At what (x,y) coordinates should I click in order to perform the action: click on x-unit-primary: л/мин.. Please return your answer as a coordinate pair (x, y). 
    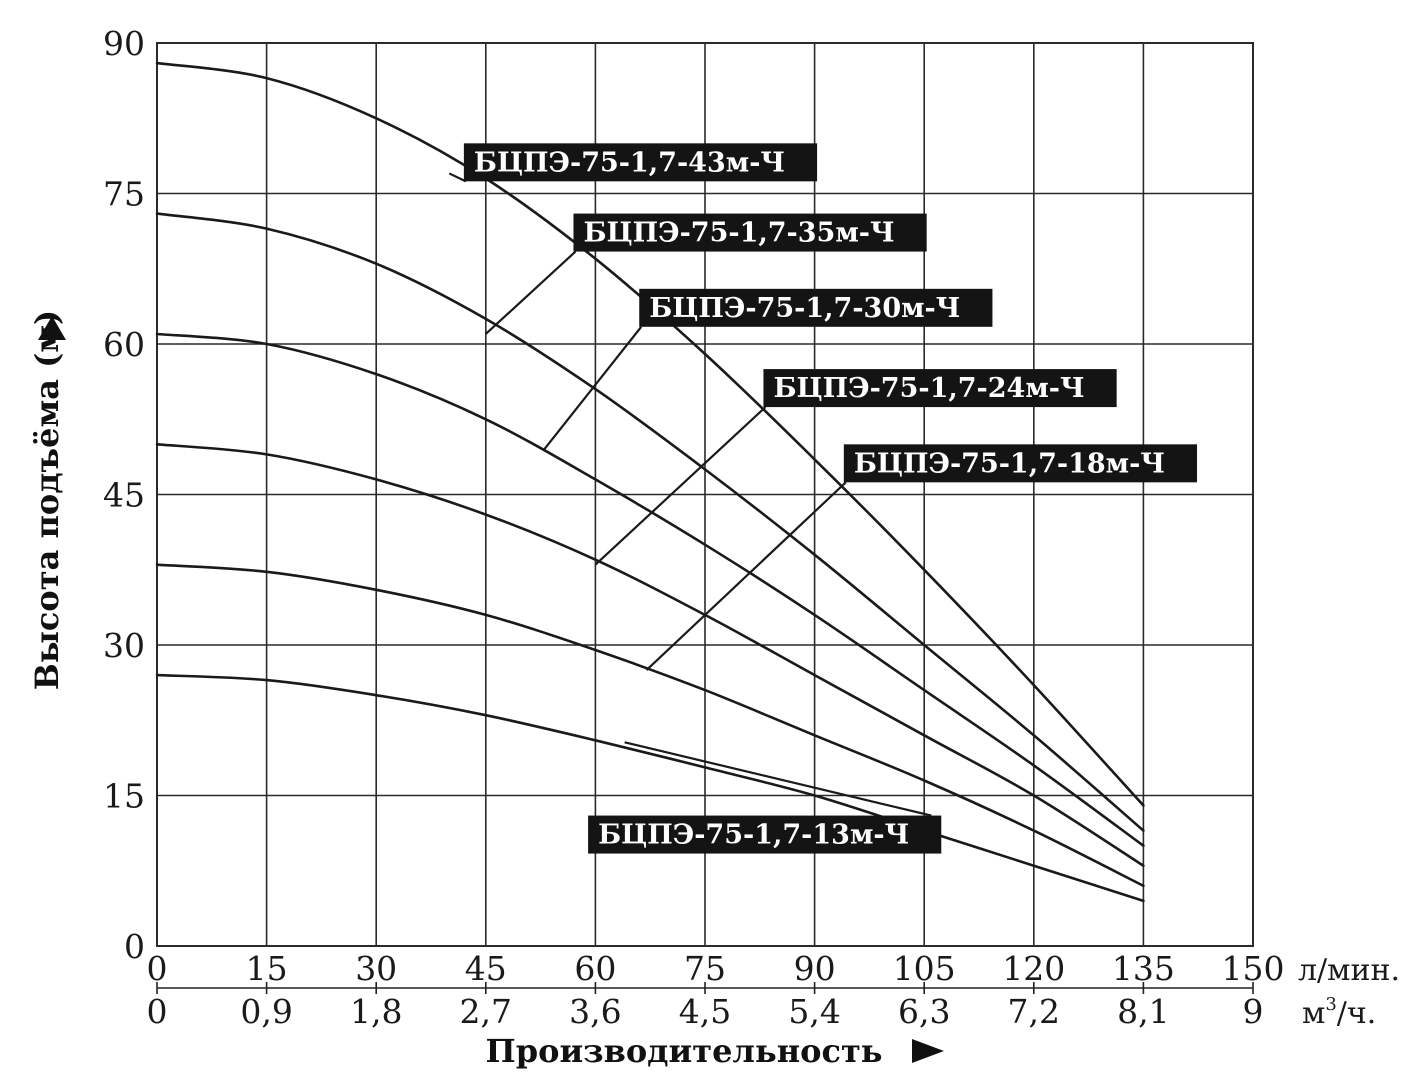
    Looking at the image, I should click on (1349, 970).